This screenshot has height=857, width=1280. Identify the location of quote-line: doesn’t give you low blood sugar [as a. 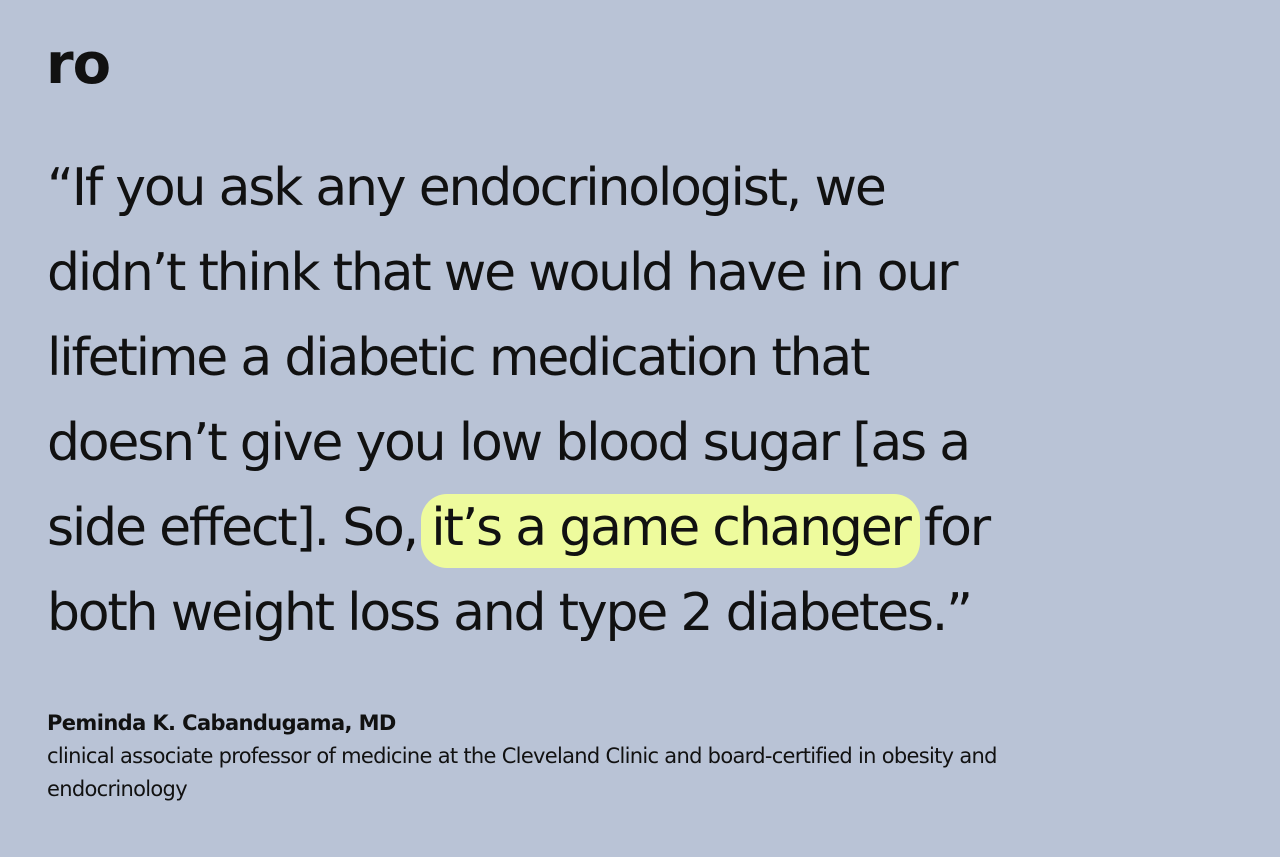
(509, 443).